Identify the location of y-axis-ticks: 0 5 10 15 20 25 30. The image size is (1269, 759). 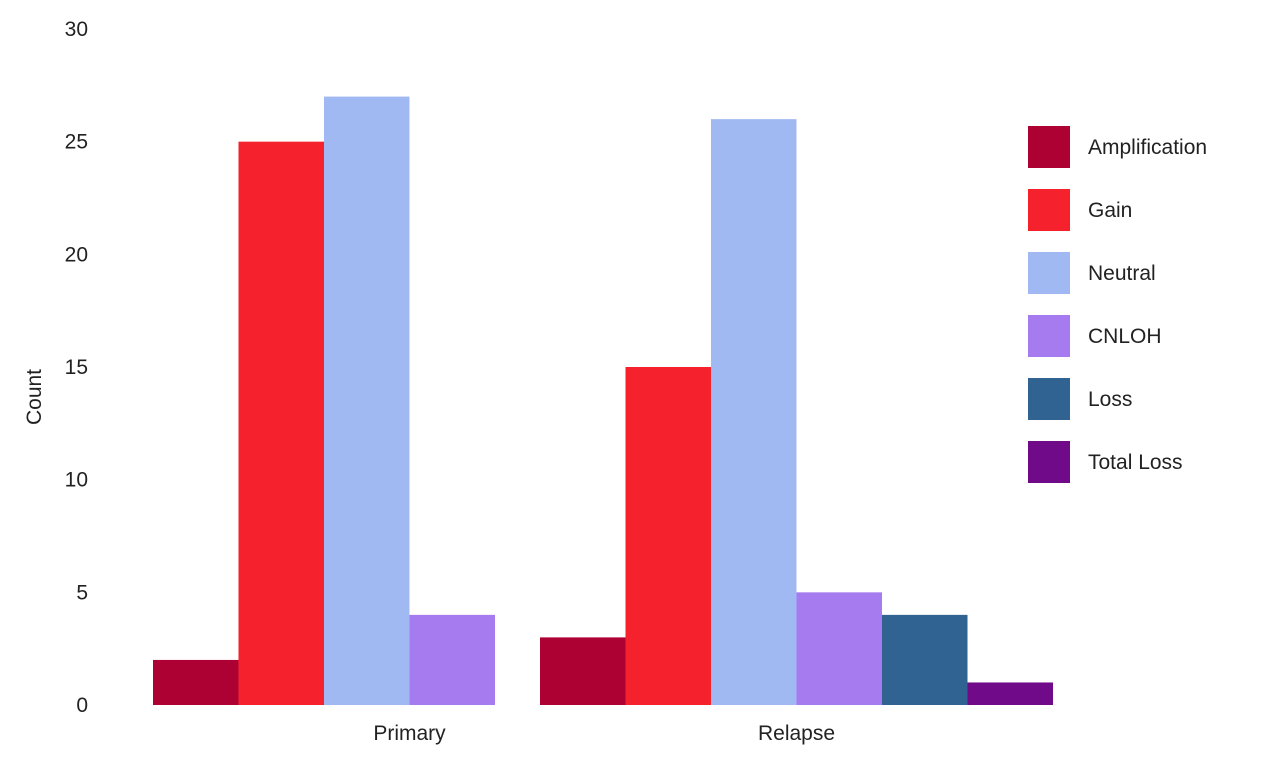
(76, 367).